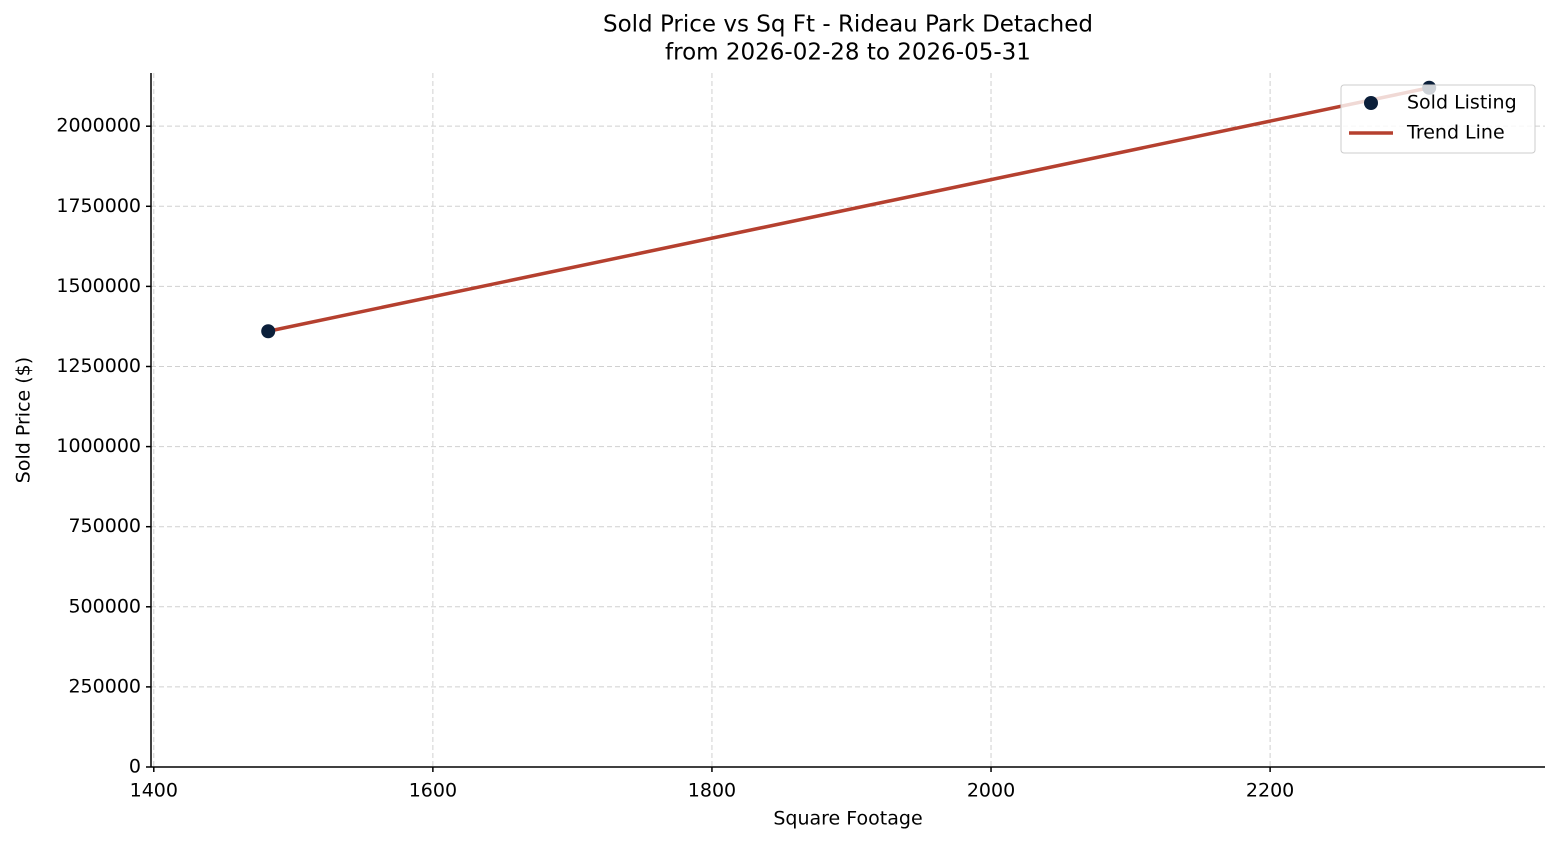  Describe the element at coordinates (433, 791) in the screenshot. I see `x-tick-label: 1600` at that location.